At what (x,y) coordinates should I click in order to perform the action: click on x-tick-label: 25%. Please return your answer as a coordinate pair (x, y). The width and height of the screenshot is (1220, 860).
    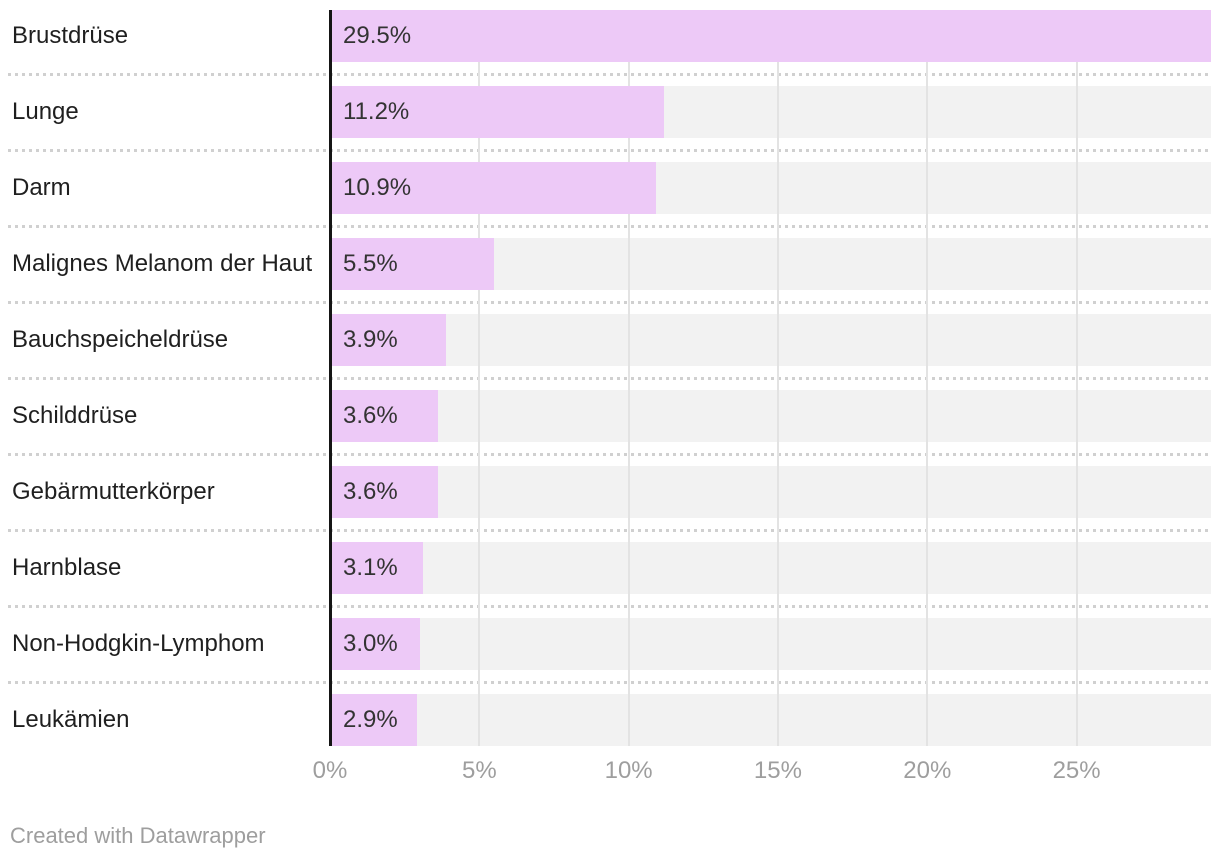
    Looking at the image, I should click on (1076, 770).